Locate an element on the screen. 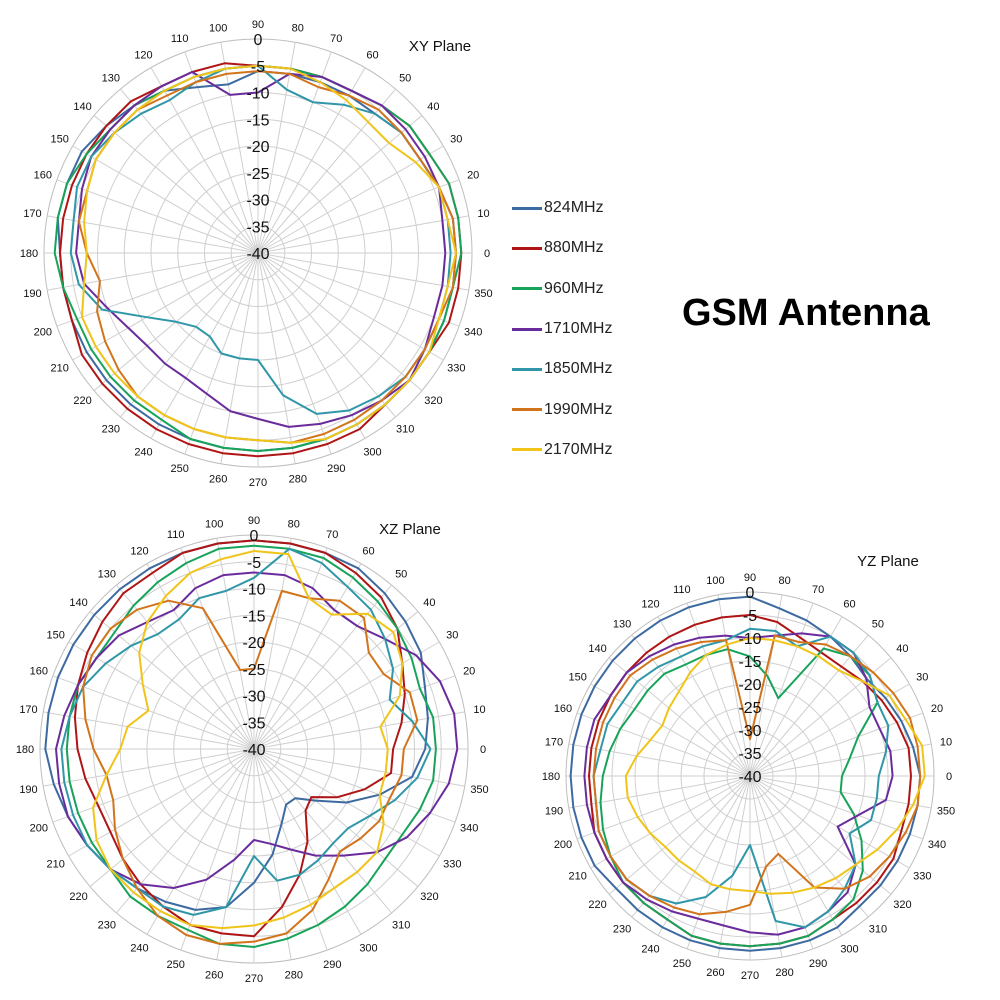 The image size is (1000, 1000). radial-tick-label-xy-6: -30 is located at coordinates (257, 201).